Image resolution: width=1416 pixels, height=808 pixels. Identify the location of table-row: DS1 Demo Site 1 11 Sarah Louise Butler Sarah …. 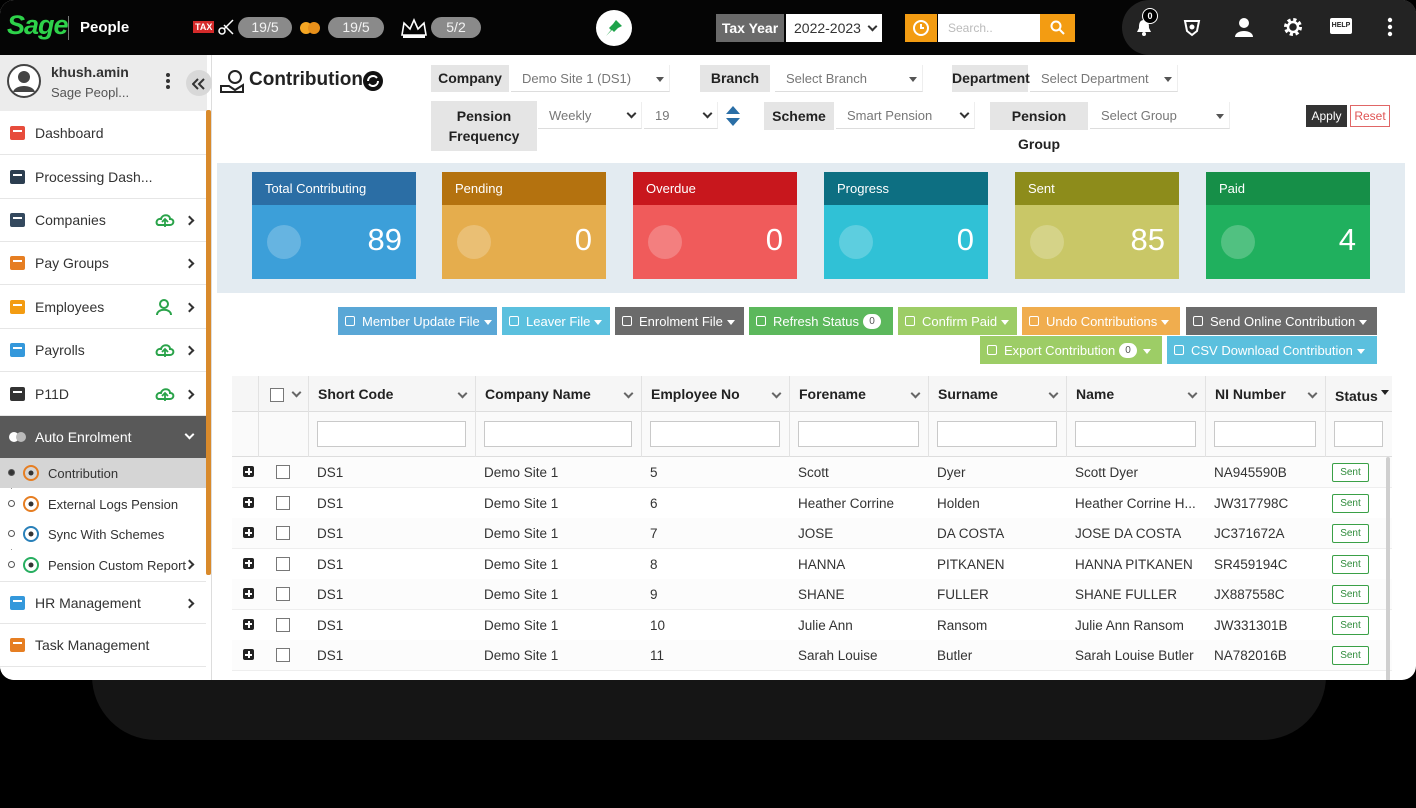
(812, 655).